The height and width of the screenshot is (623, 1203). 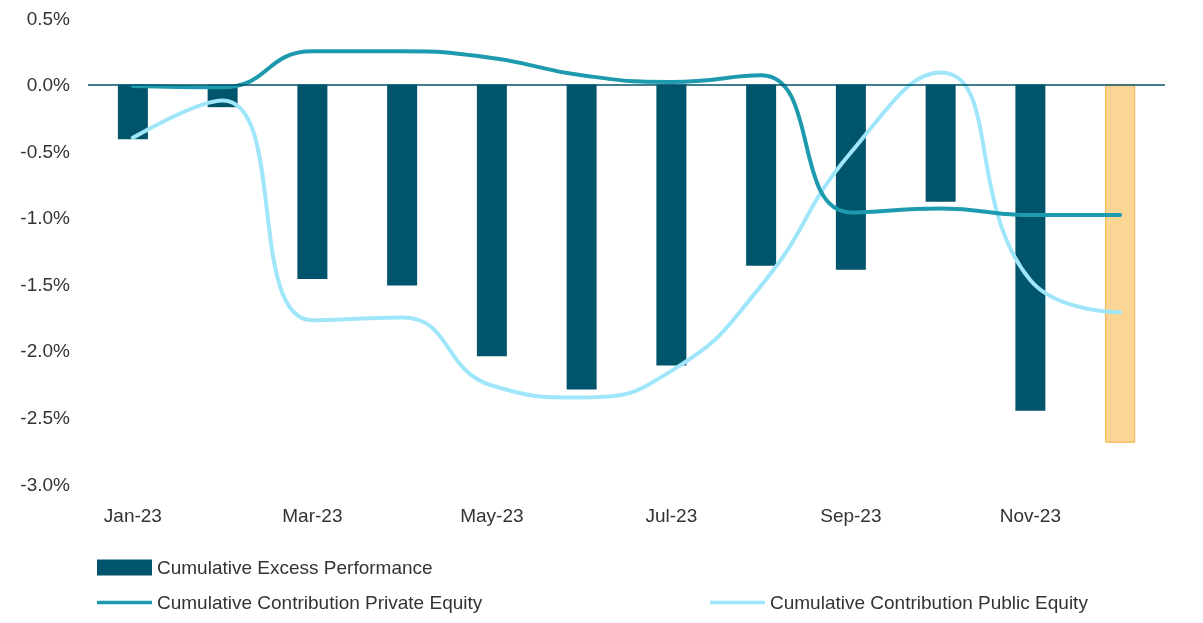 What do you see at coordinates (45, 151) in the screenshot?
I see `y-tick-label: -0.5%` at bounding box center [45, 151].